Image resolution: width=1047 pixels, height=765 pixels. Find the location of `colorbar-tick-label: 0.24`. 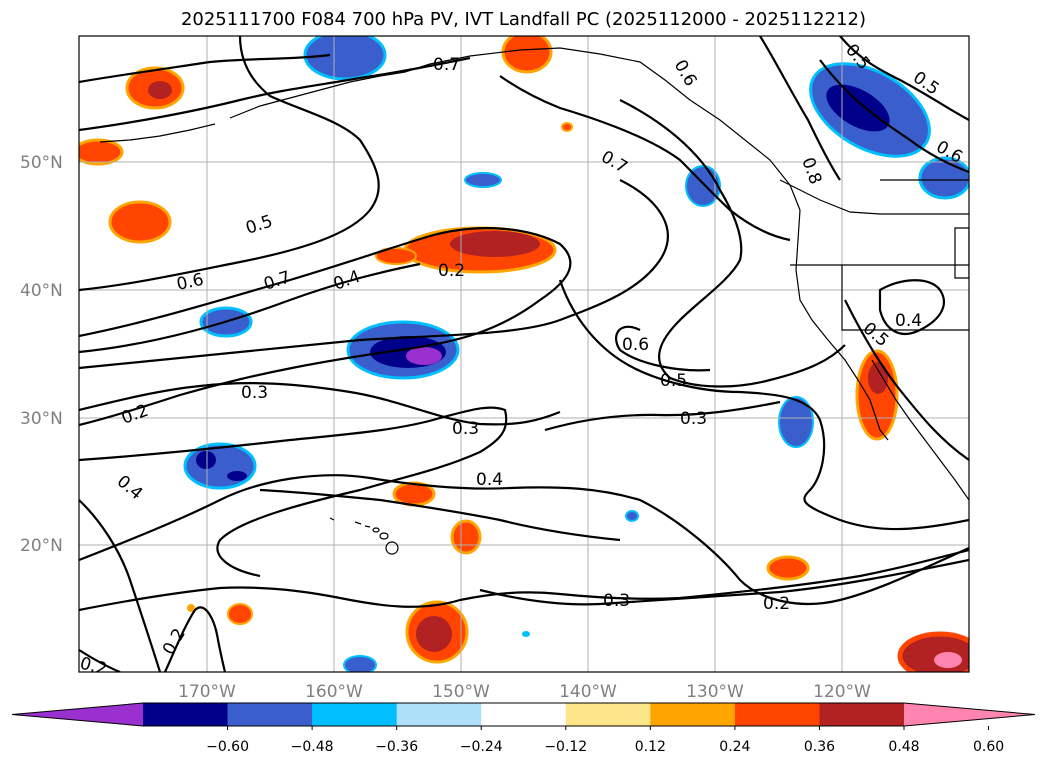

colorbar-tick-label: 0.24 is located at coordinates (734, 747).